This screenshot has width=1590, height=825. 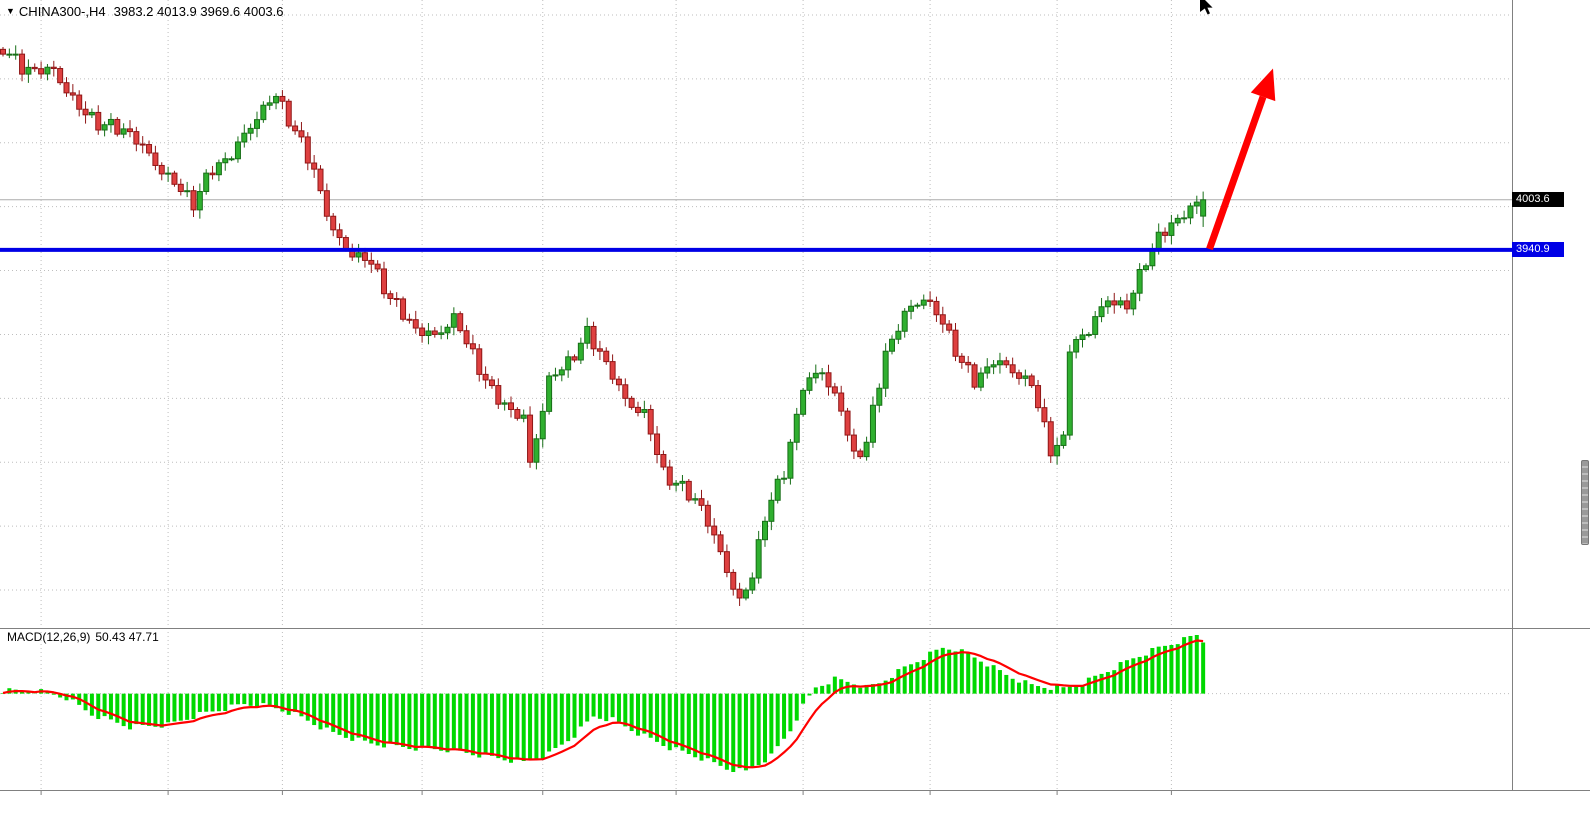 I want to click on scrollbar-thumb, so click(x=1585, y=502).